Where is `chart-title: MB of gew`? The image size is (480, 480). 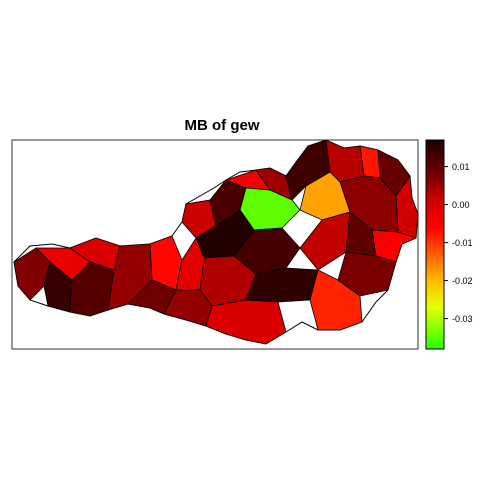
chart-title: MB of gew is located at coordinates (222, 125).